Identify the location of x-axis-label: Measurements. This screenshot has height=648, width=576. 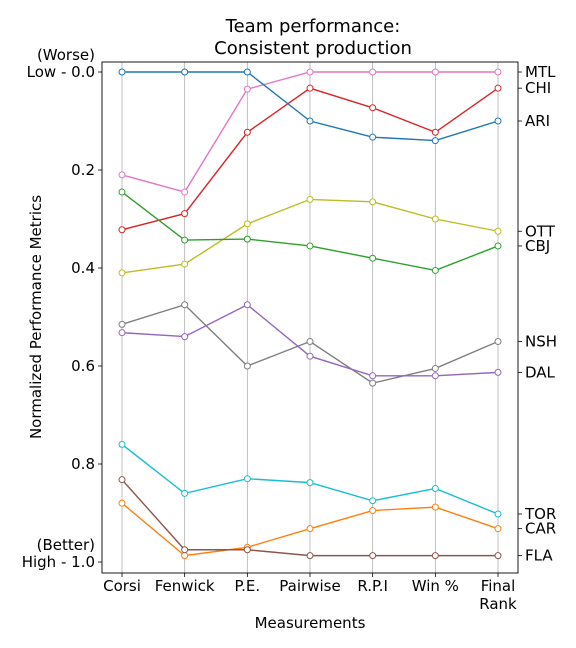
(310, 623).